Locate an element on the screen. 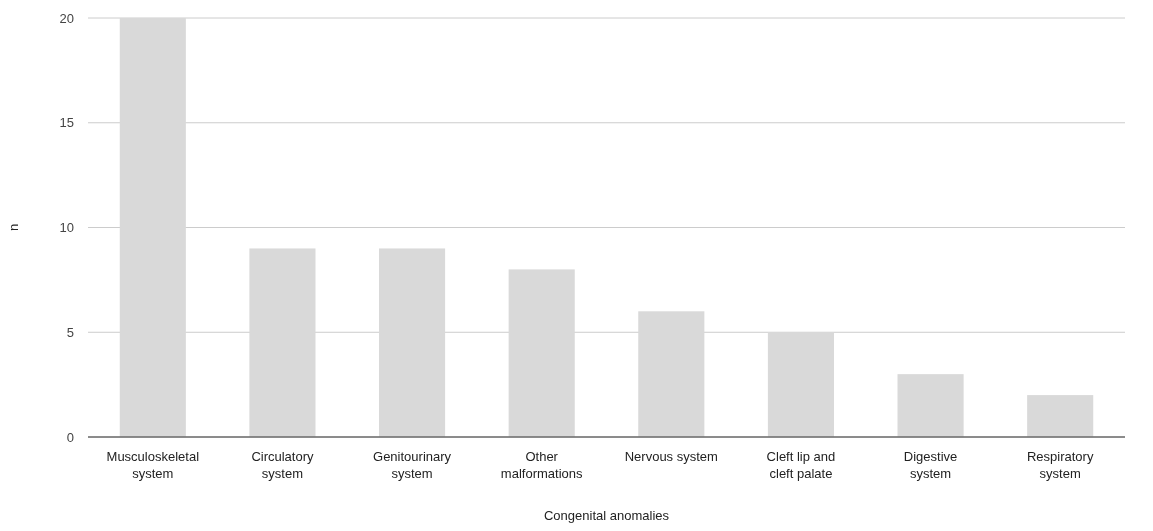 This screenshot has height=531, width=1153. x-tick-label: Other malformations is located at coordinates (541, 465).